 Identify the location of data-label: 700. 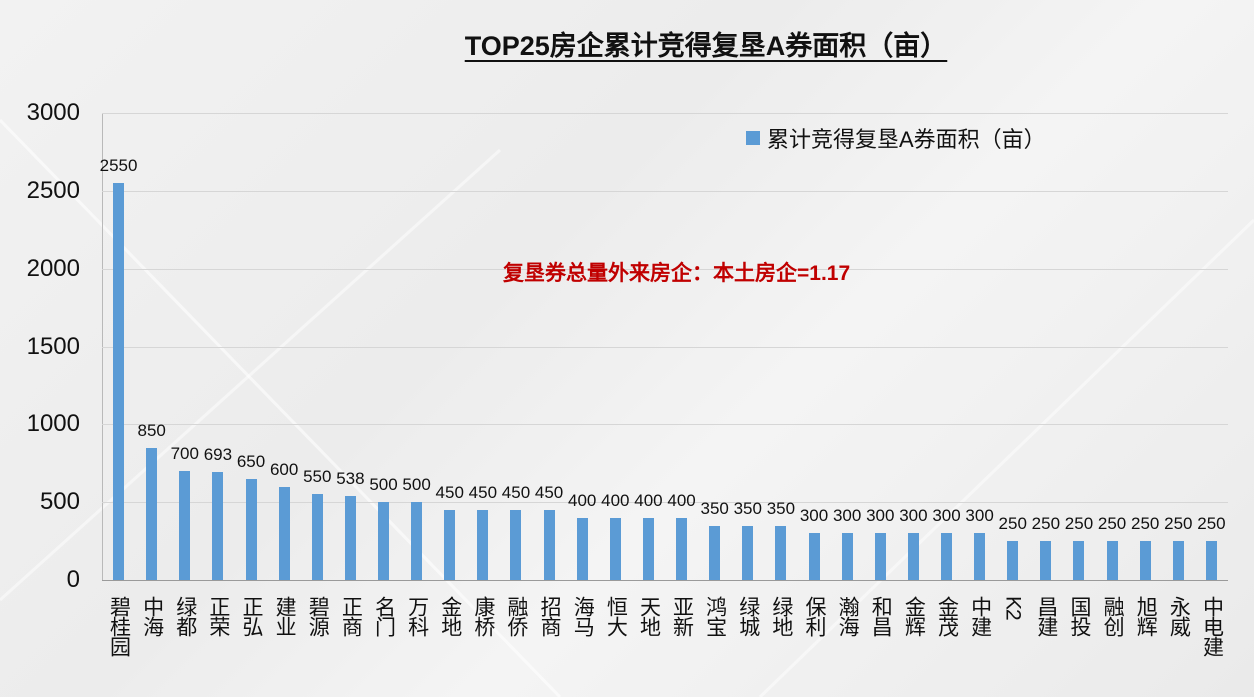
(184, 454).